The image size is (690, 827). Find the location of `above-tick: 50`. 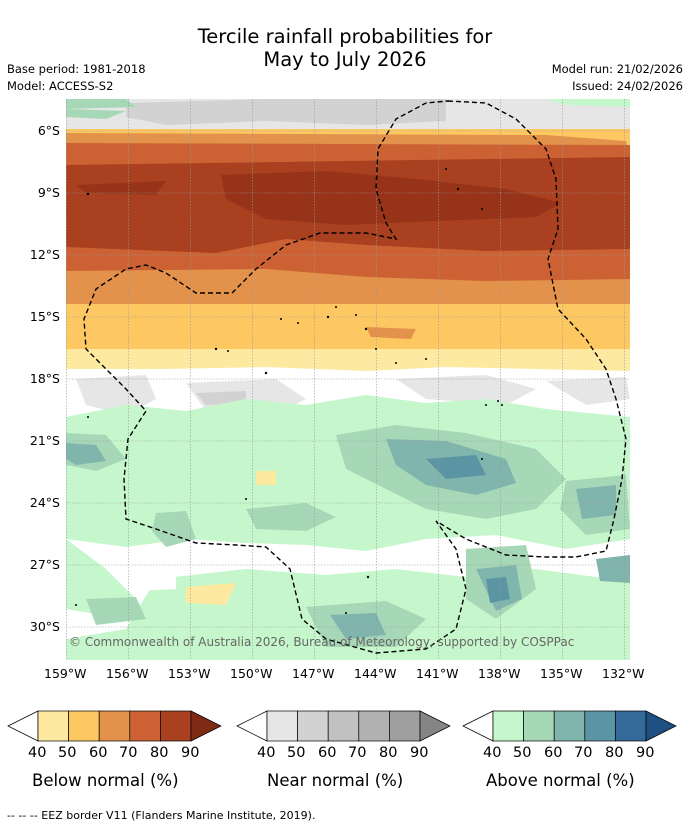

above-tick: 50 is located at coordinates (522, 753).